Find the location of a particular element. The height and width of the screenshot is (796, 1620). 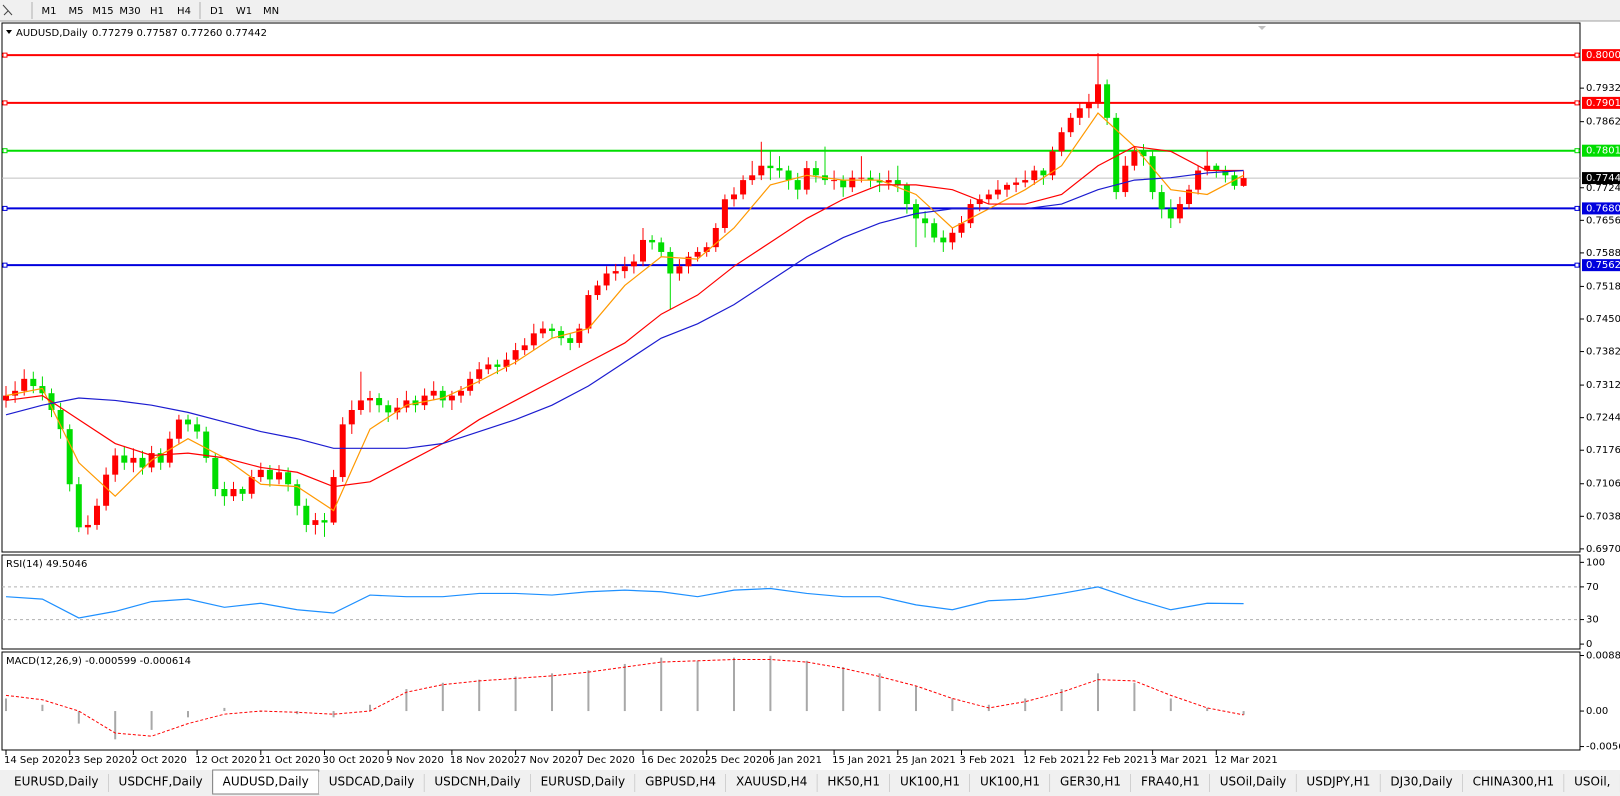

symbol-tab: USOil, is located at coordinates (1592, 783).